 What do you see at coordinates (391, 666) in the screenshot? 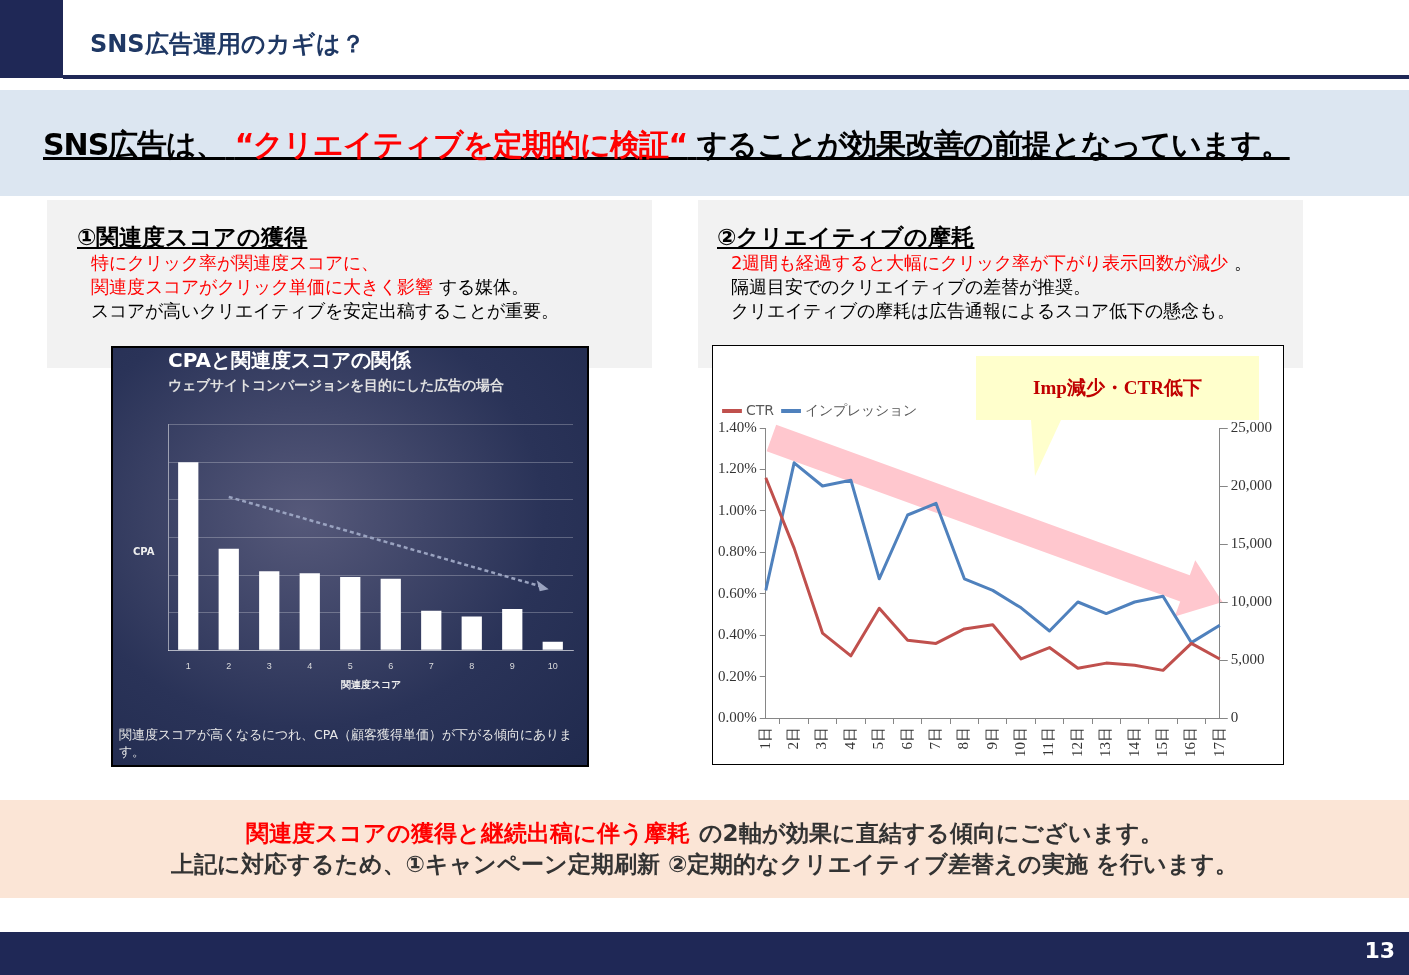
I see `x-tick-label: 6` at bounding box center [391, 666].